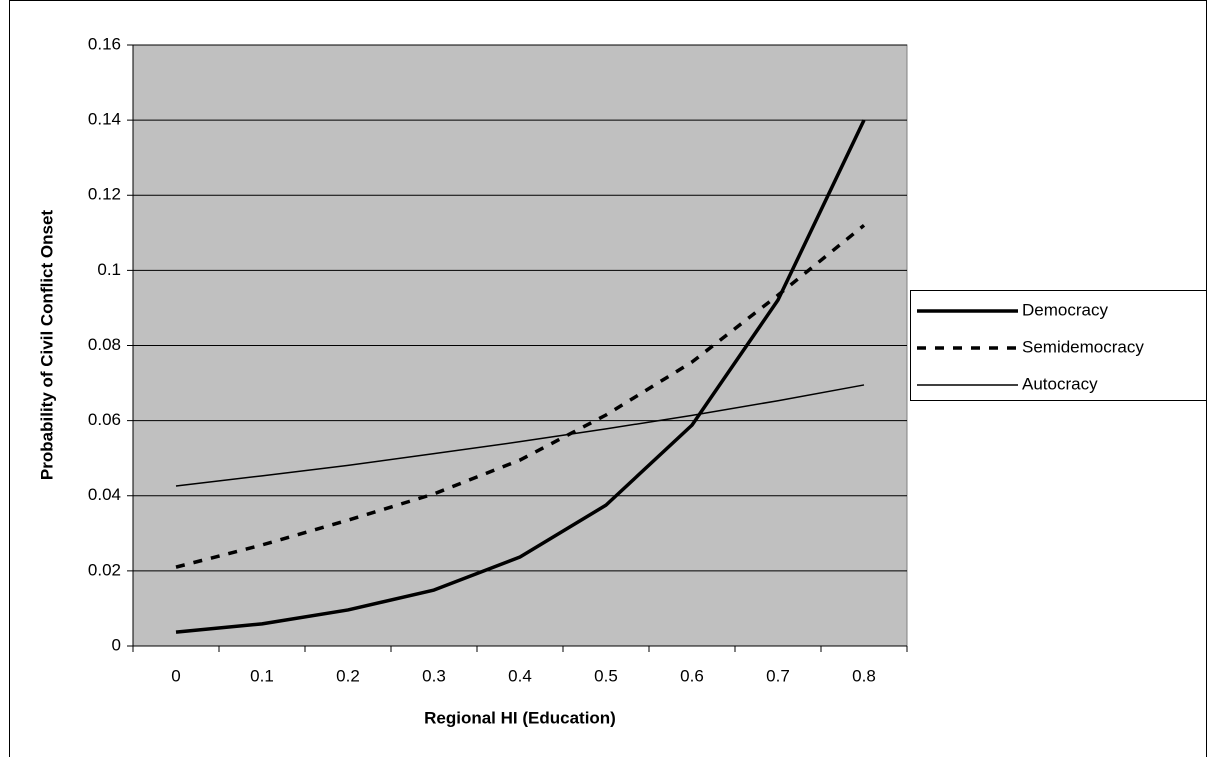  What do you see at coordinates (348, 675) in the screenshot?
I see `x-tick-label: 0.2` at bounding box center [348, 675].